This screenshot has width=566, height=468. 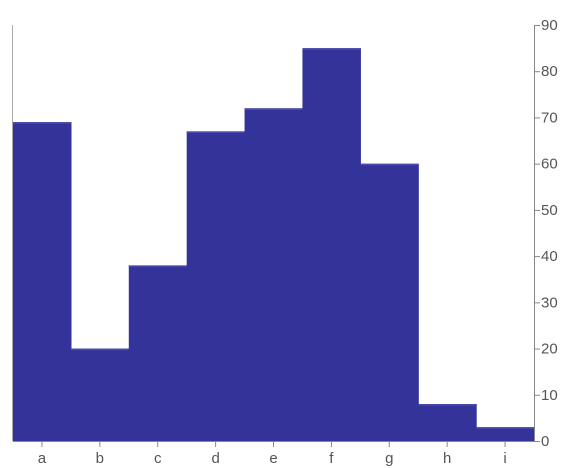 I want to click on y-tick-label-40: 40, so click(x=549, y=256).